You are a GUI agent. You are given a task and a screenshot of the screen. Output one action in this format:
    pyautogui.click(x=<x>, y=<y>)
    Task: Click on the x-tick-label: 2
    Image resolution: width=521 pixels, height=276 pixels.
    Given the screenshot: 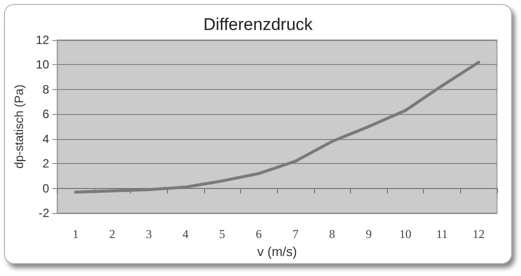 What is the action you would take?
    pyautogui.click(x=112, y=234)
    